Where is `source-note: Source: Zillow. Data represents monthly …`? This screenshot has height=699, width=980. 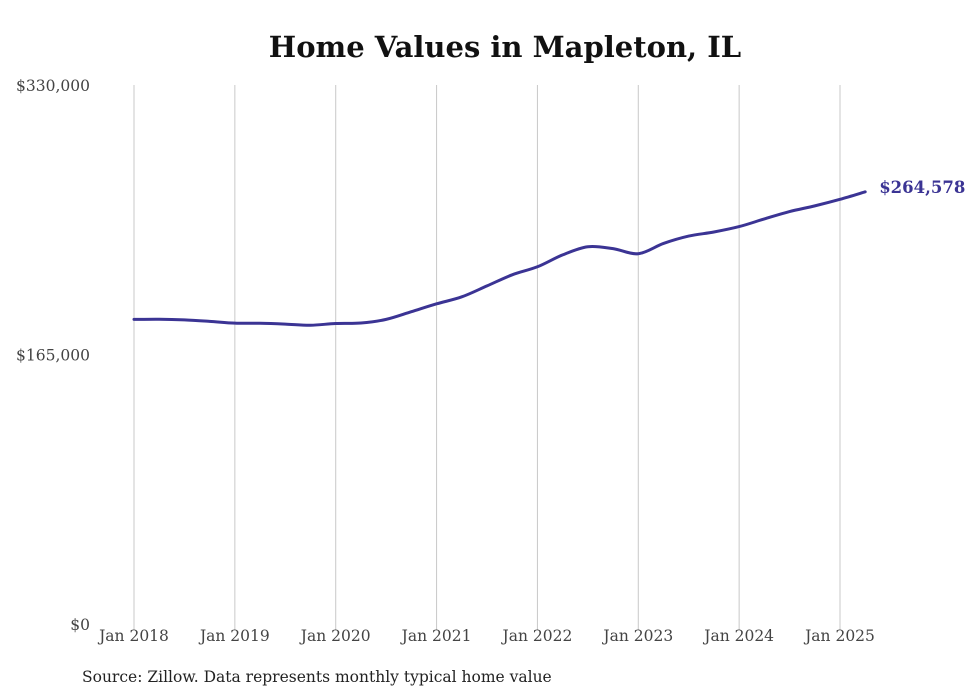 source-note: Source: Zillow. Data represents monthly … is located at coordinates (317, 677).